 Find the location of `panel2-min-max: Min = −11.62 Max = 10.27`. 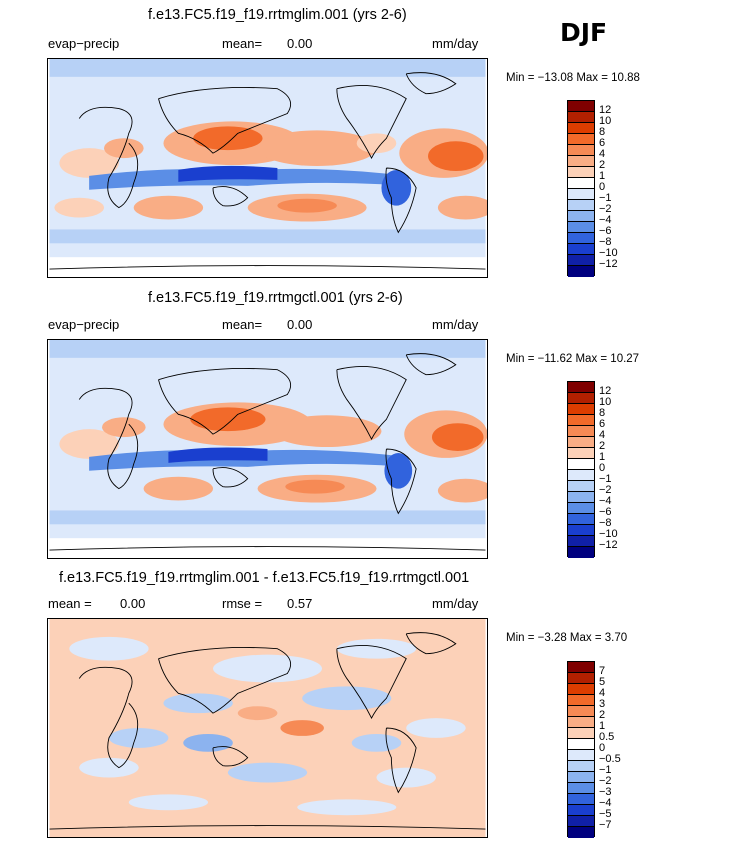

panel2-min-max: Min = −11.62 Max = 10.27 is located at coordinates (573, 359).